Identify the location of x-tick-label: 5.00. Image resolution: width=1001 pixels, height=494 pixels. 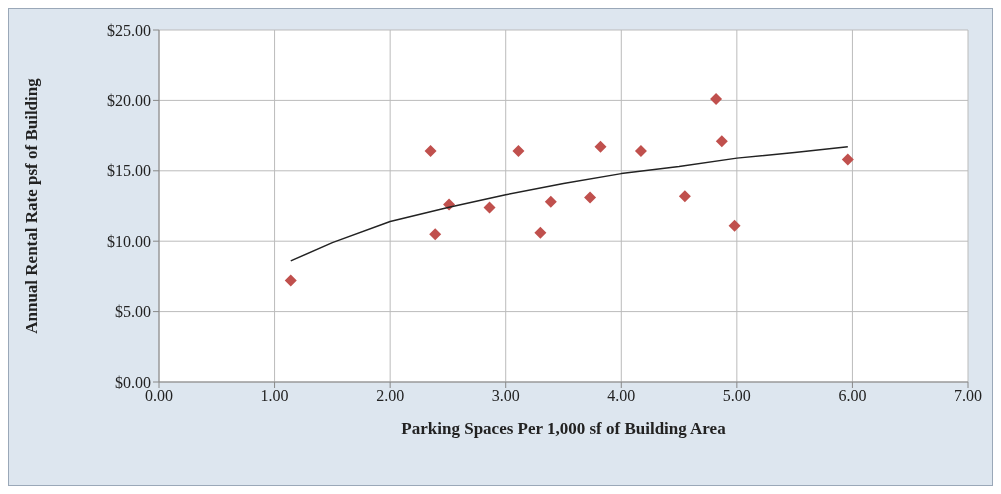
(736, 396).